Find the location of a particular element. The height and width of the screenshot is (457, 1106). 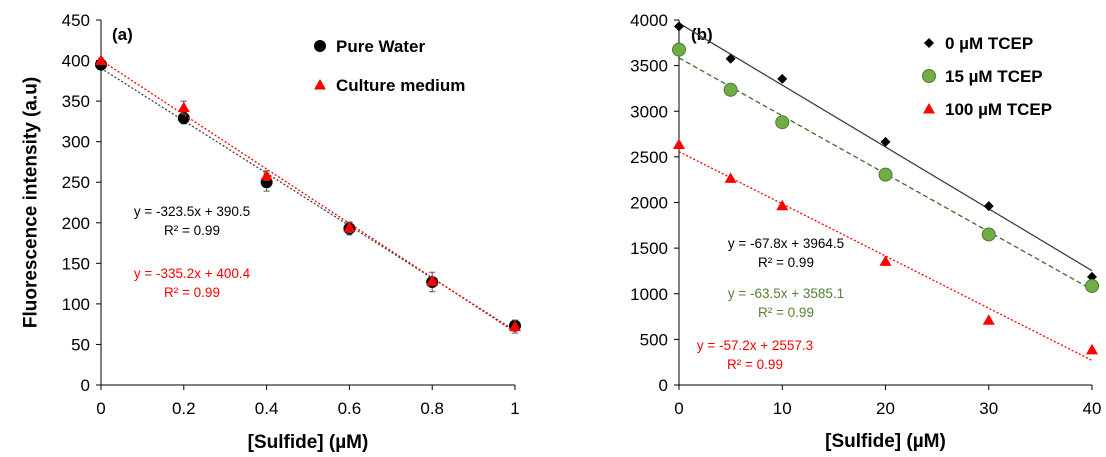

y-tick-label: 4000 is located at coordinates (649, 20).